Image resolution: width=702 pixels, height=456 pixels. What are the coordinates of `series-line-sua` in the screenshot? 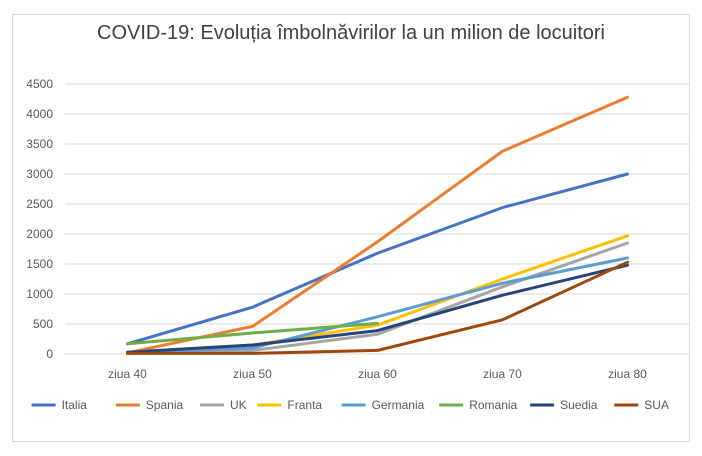 It's located at (377, 307).